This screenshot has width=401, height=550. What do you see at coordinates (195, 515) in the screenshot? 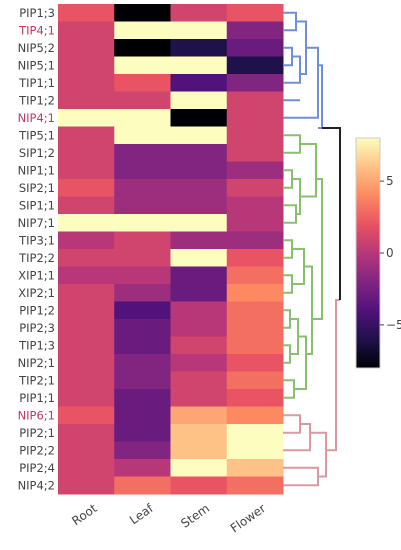
I see `column-label: Stem` at bounding box center [195, 515].